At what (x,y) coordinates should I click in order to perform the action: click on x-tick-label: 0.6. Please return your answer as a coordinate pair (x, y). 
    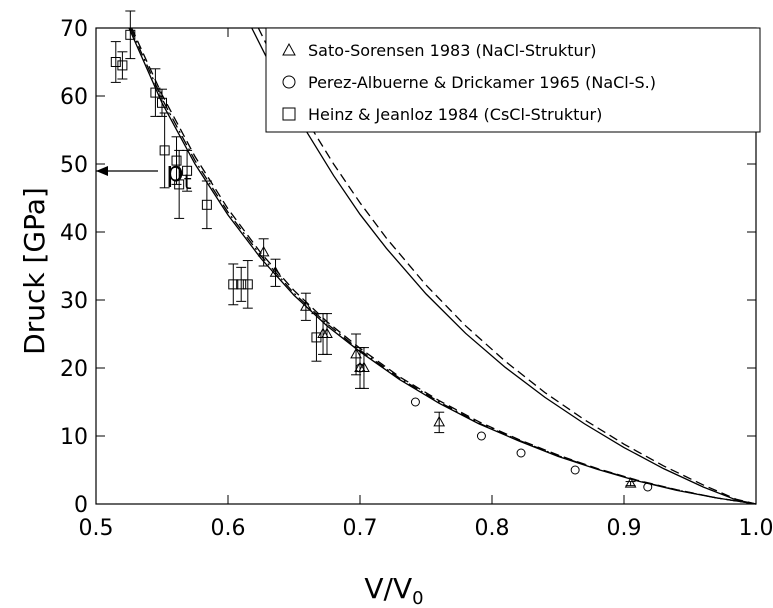
    Looking at the image, I should click on (228, 528).